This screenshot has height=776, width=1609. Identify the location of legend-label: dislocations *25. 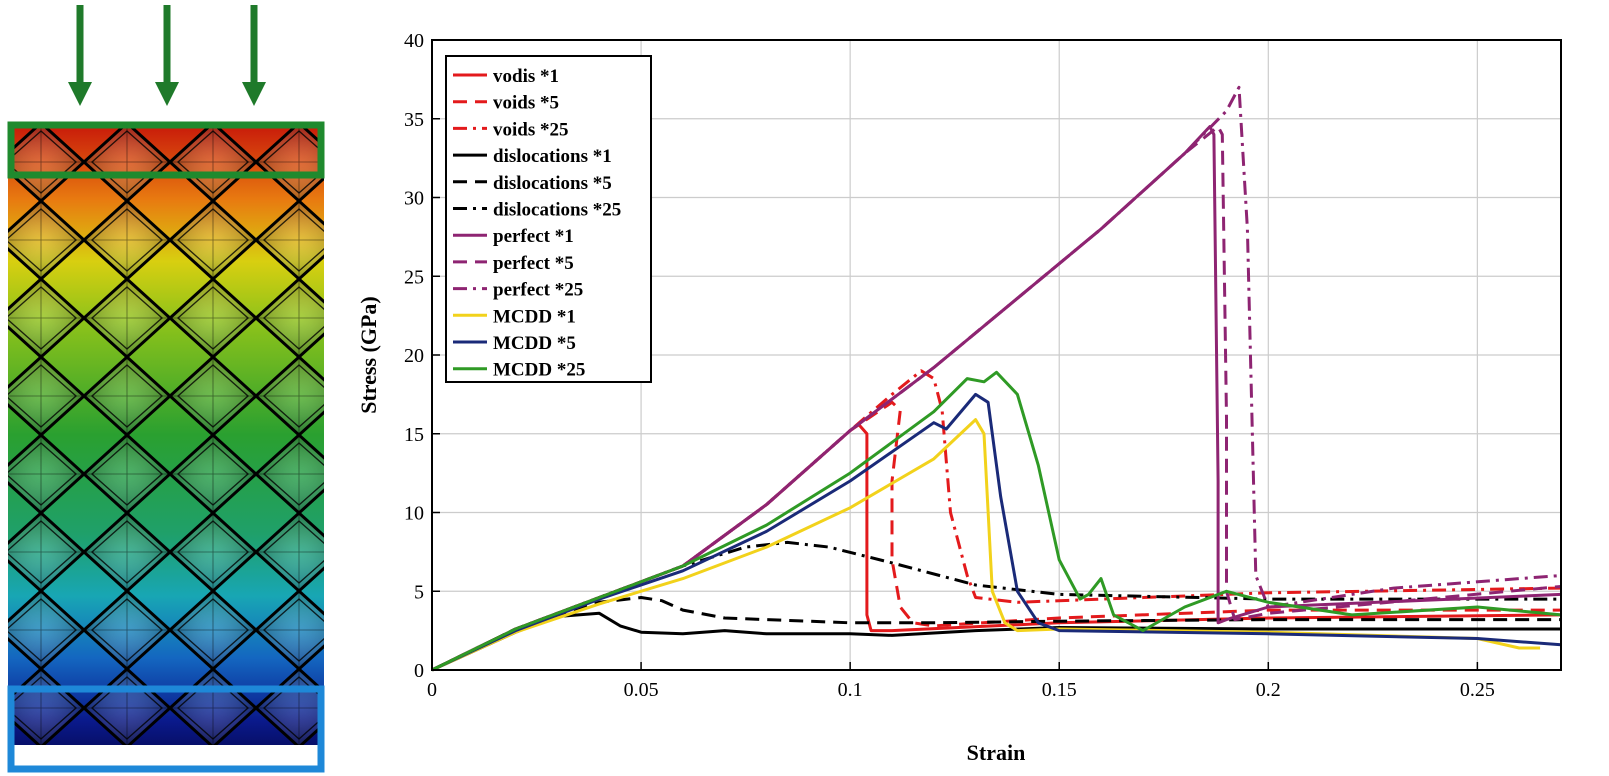
(557, 210).